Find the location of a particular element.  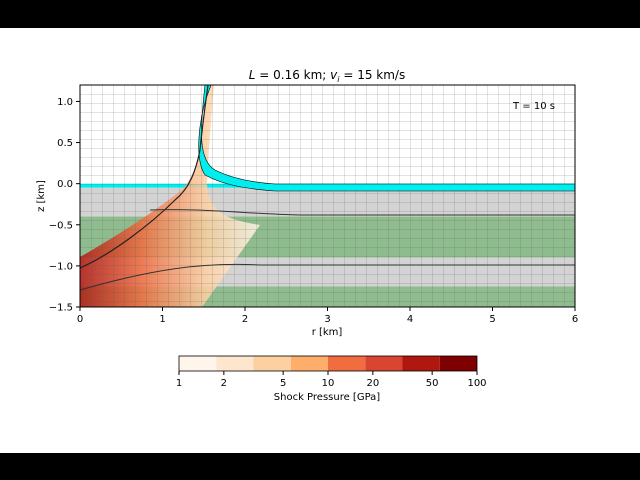

y-tick-label: 0.5 is located at coordinates (65, 143).